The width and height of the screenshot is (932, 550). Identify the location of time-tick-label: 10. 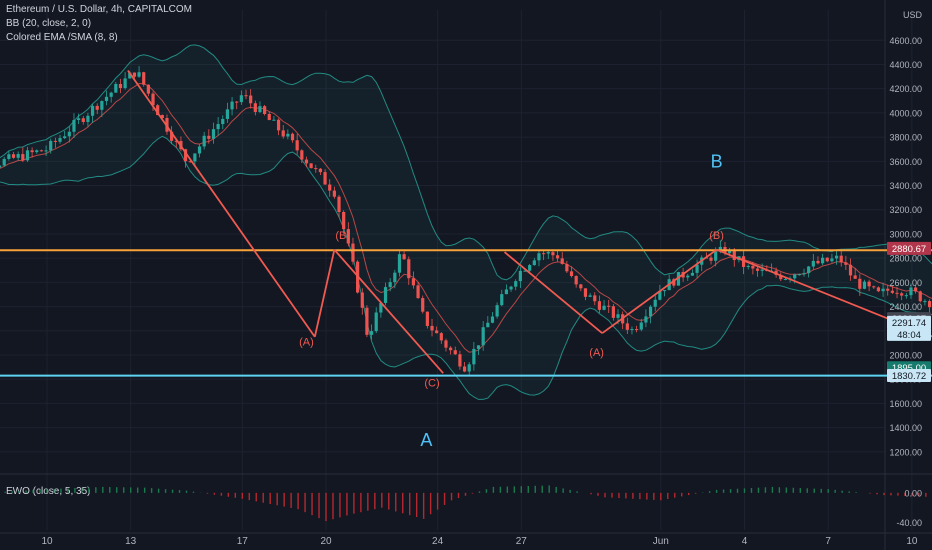
(912, 541).